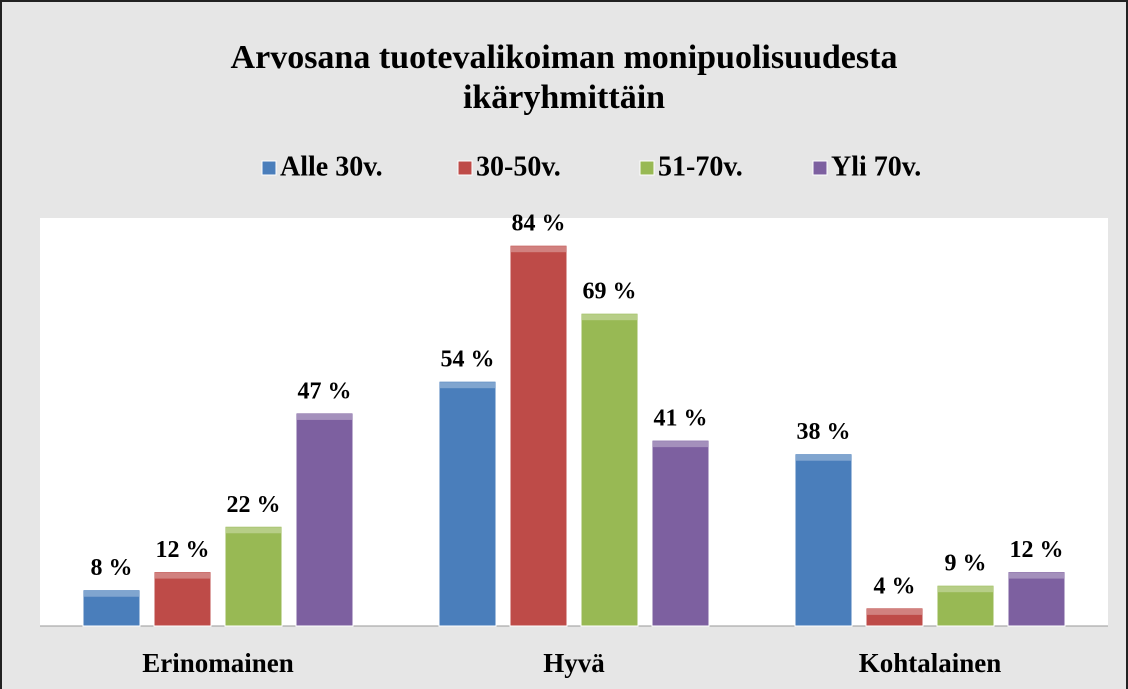  Describe the element at coordinates (681, 419) in the screenshot. I see `data-label: 41 %` at that location.